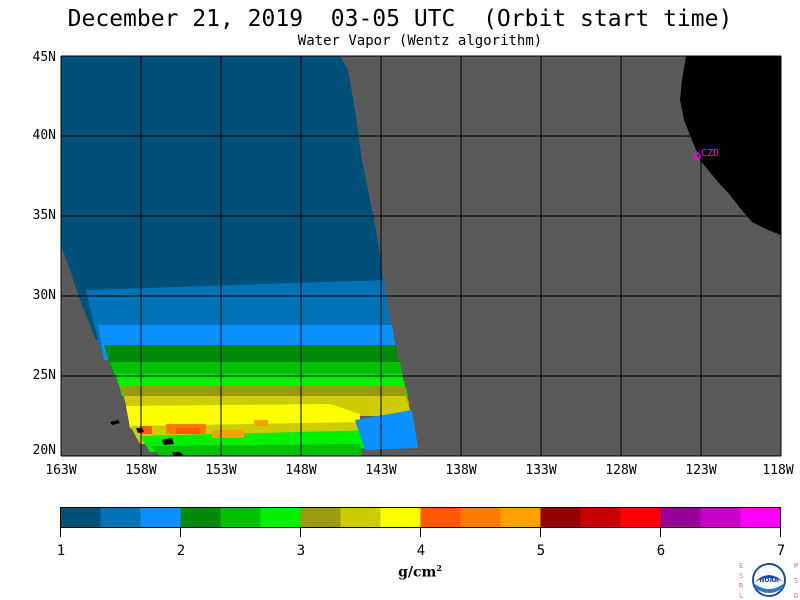  Describe the element at coordinates (44, 295) in the screenshot. I see `lat-label-30n: 30N` at that location.